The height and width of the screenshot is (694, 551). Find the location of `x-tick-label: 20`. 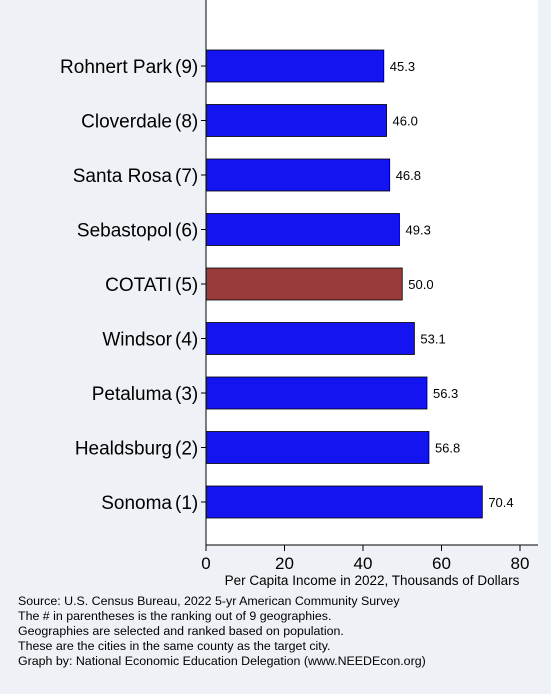

x-tick-label: 20 is located at coordinates (284, 563).